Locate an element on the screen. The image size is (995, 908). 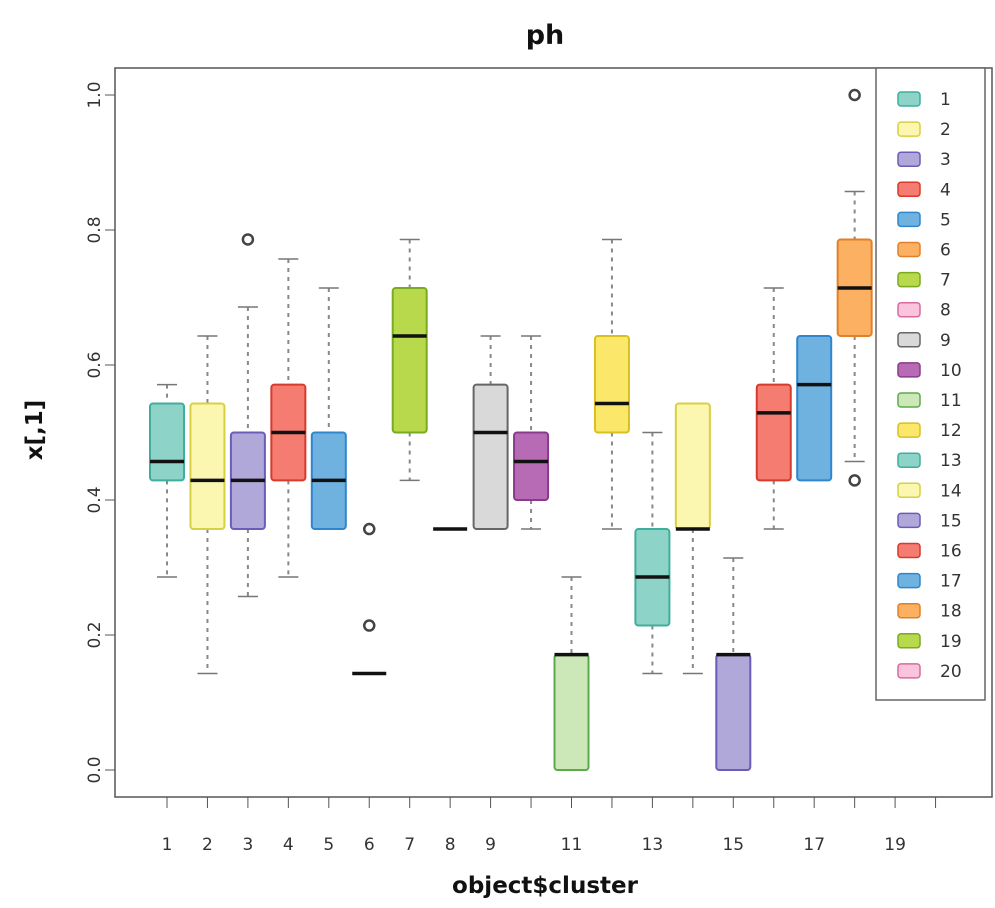
legend-label: 10 is located at coordinates (951, 371).